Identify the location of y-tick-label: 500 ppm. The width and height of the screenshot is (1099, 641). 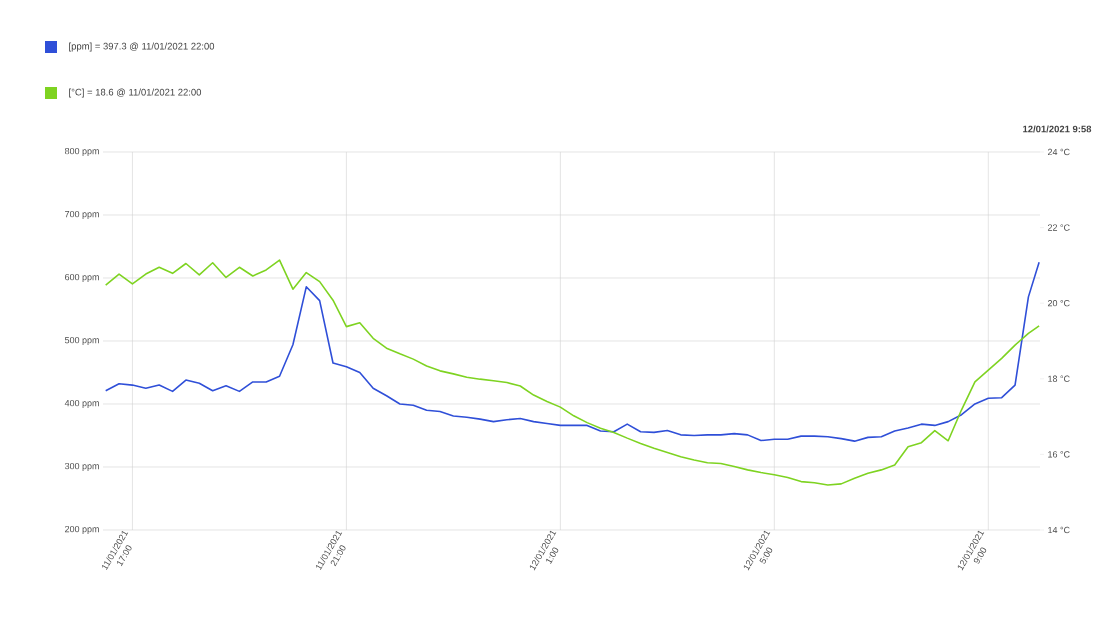
(81, 341).